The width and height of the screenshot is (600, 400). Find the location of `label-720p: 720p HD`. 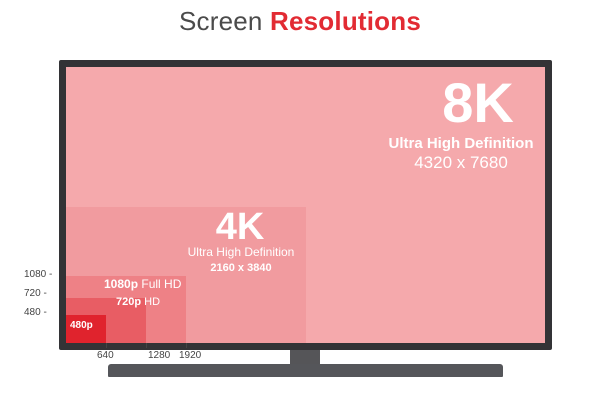

label-720p: 720p HD is located at coordinates (138, 302).